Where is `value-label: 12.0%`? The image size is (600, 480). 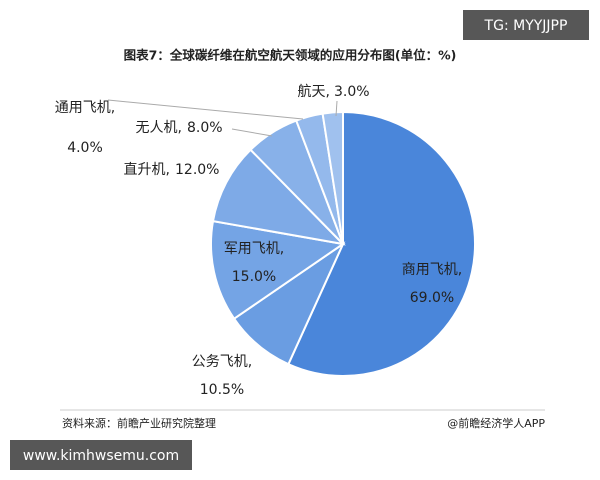
value-label: 12.0% is located at coordinates (197, 170).